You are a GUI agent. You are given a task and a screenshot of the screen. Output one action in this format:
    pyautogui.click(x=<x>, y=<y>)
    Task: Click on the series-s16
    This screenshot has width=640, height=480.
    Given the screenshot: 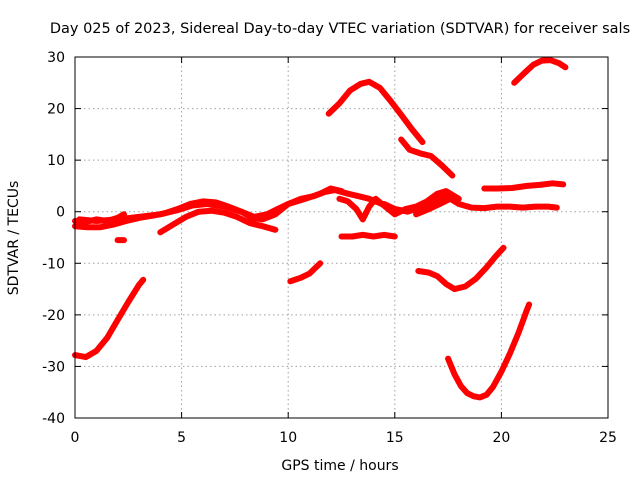 What is the action you would take?
    pyautogui.click(x=461, y=268)
    